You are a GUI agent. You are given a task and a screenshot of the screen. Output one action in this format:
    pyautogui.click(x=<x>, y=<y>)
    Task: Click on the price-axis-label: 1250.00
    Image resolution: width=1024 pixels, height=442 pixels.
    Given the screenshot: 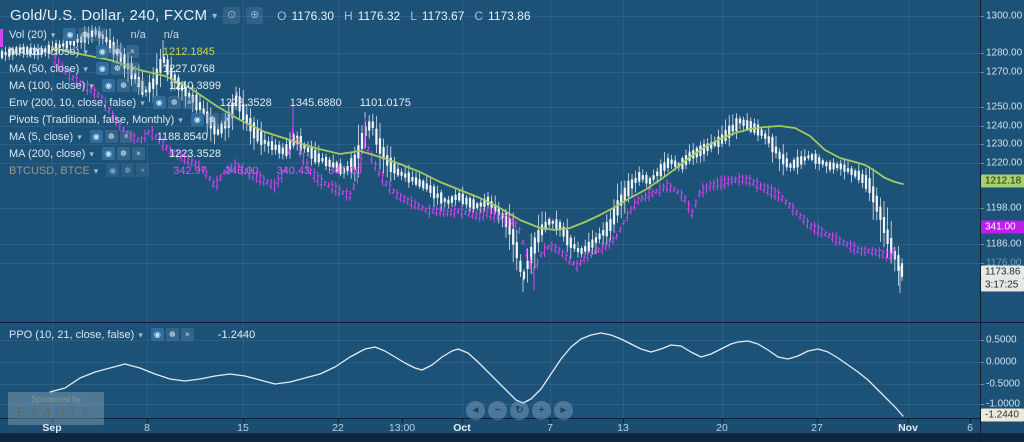 What is the action you would take?
    pyautogui.click(x=1004, y=107)
    